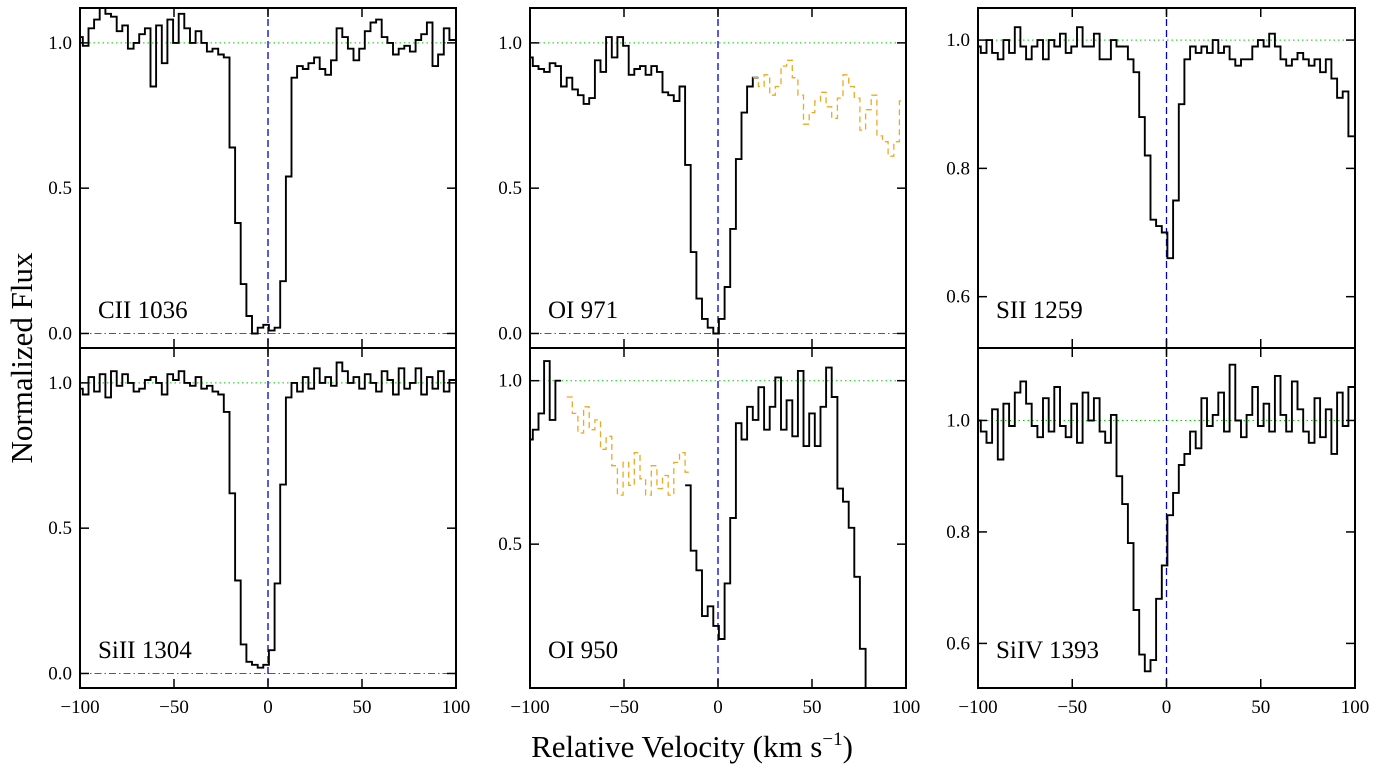  Describe the element at coordinates (583, 310) in the screenshot. I see `ion-label-oi-971: OI 971` at that location.